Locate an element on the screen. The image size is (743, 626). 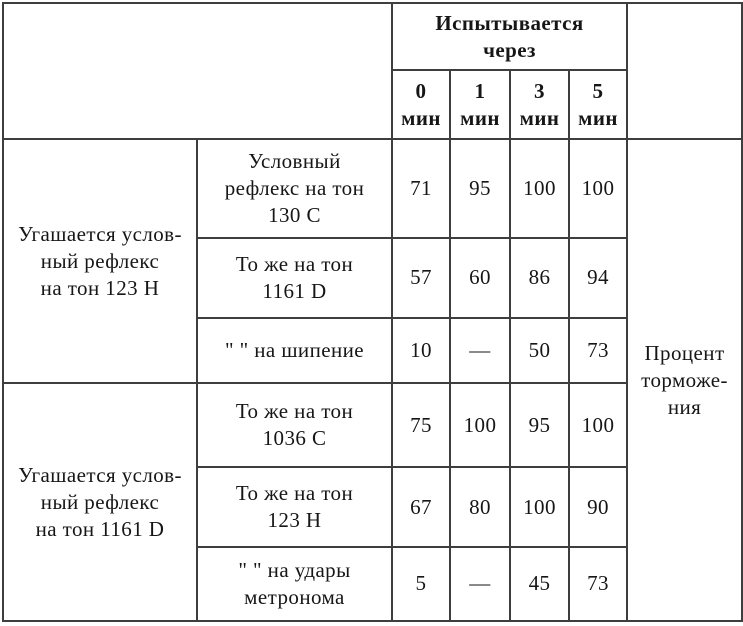
right-column-blank-cell is located at coordinates (684, 71).